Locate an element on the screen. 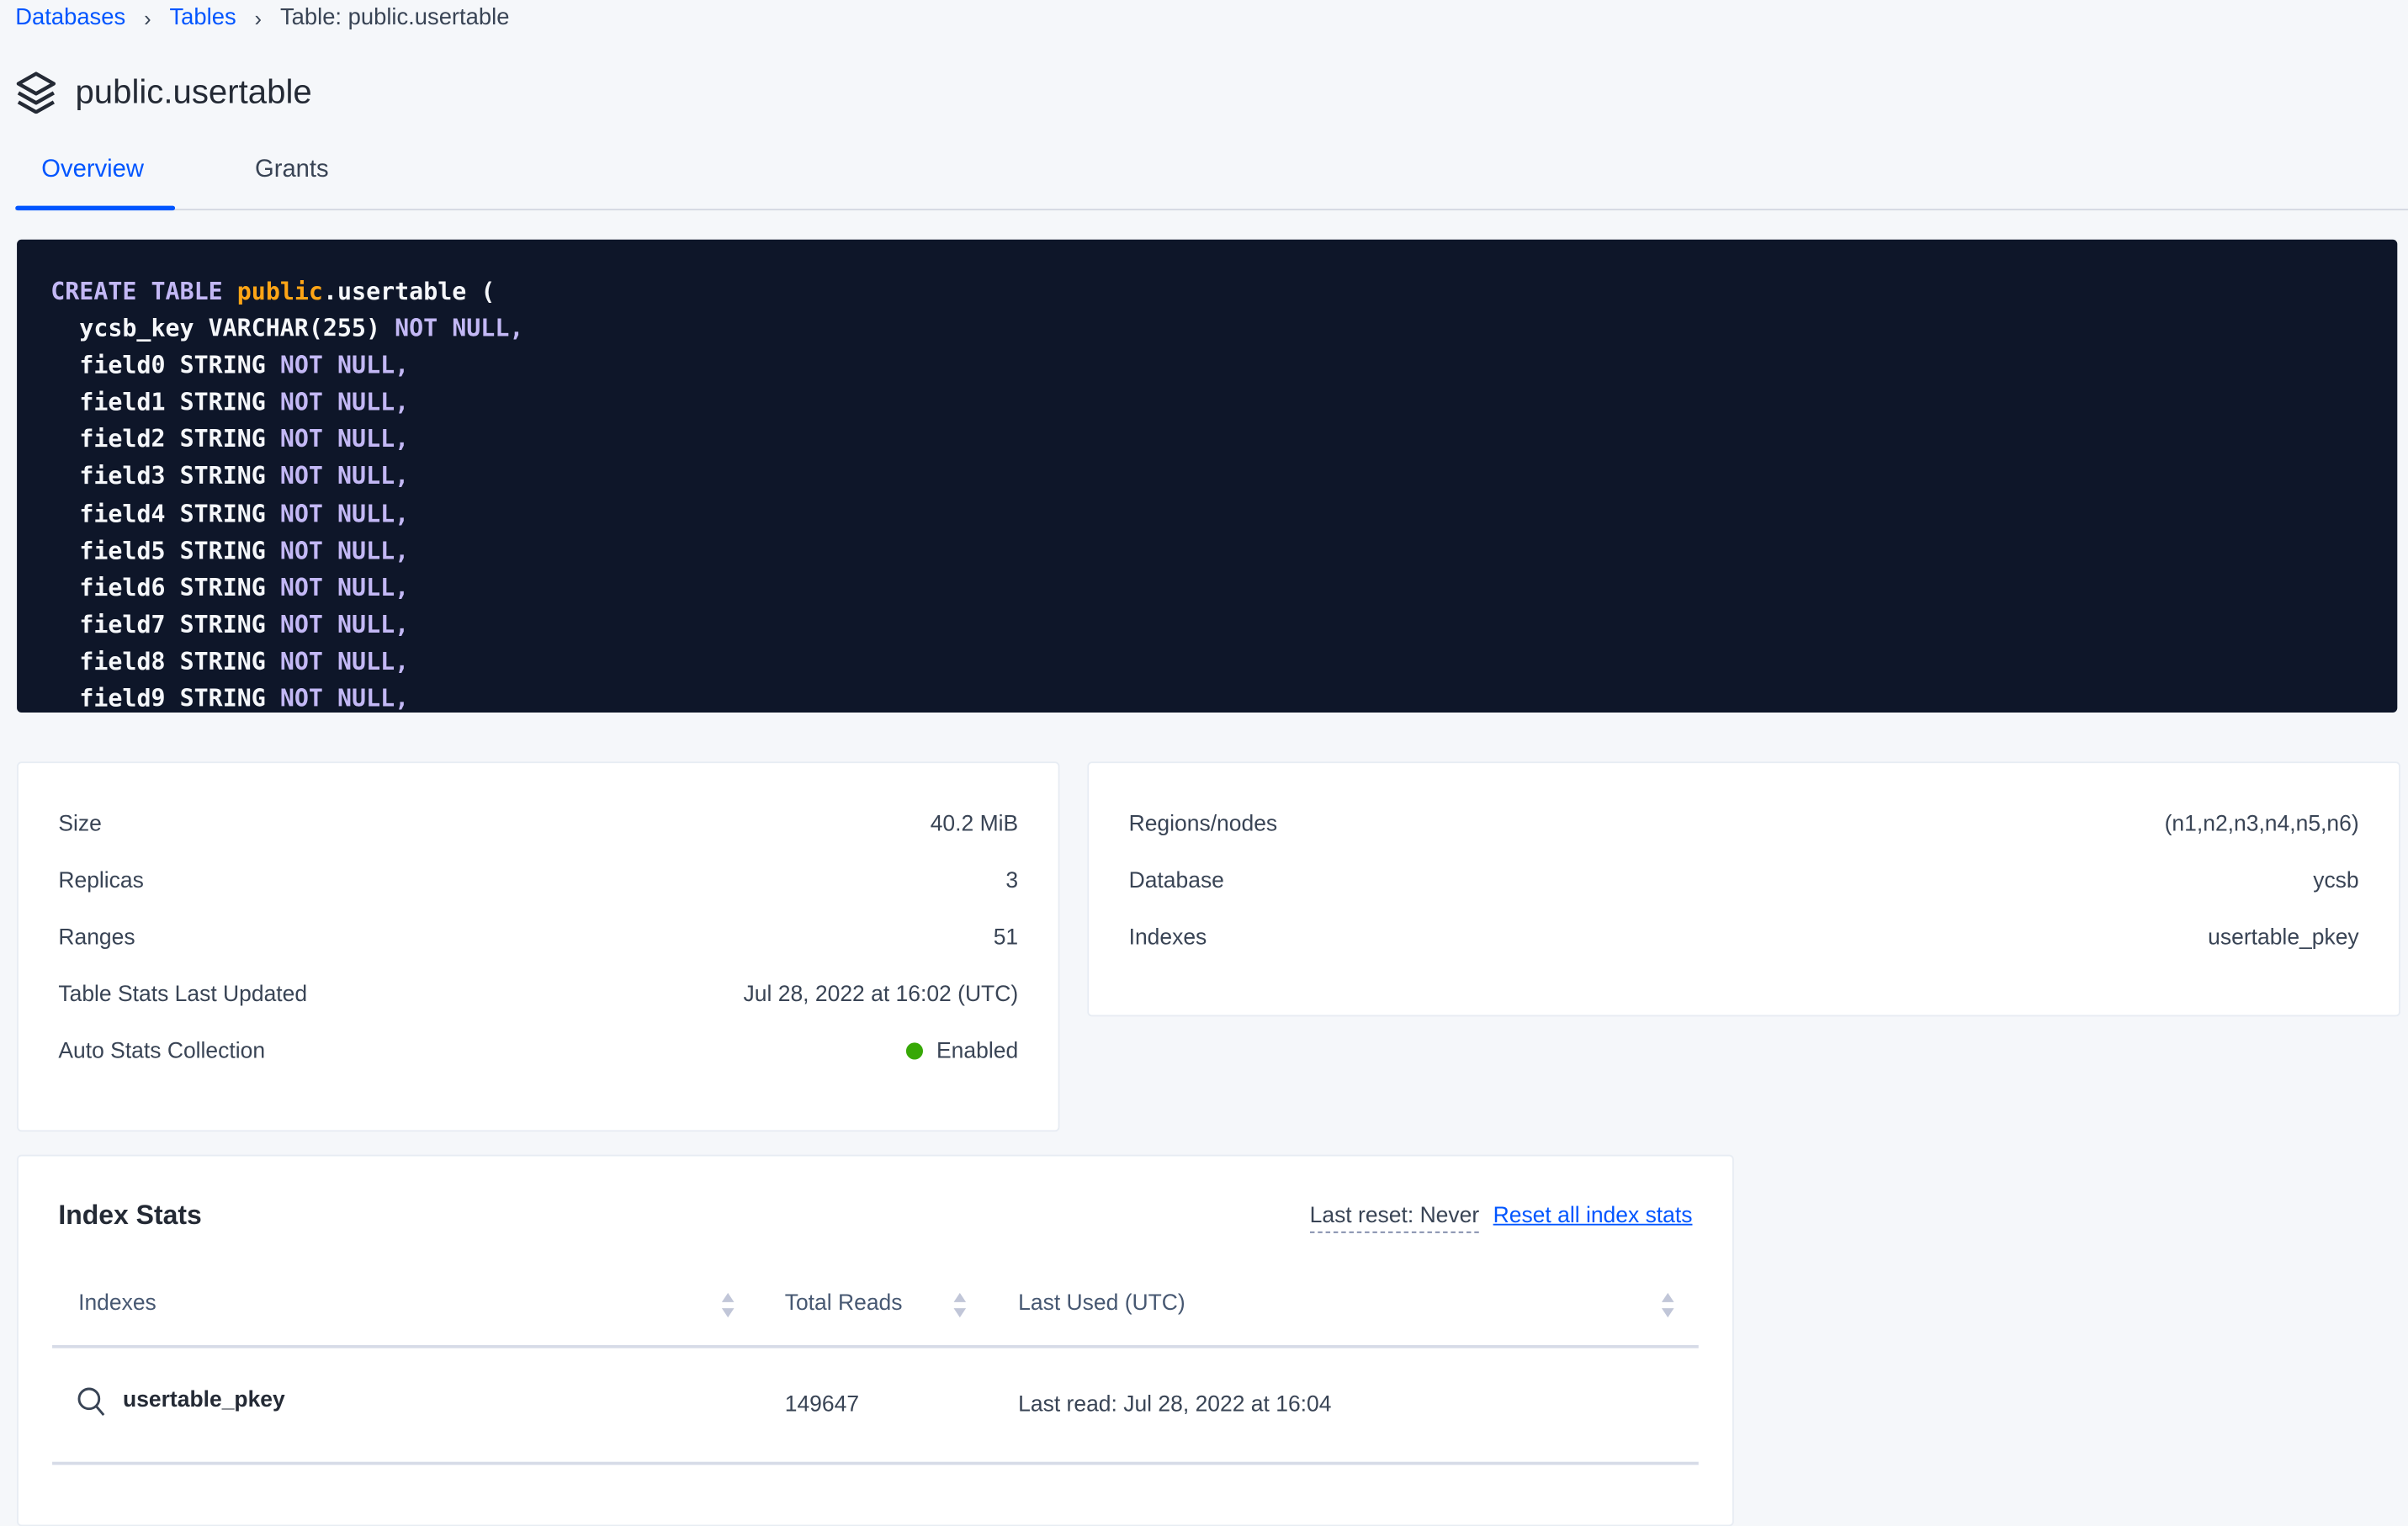 This screenshot has width=2408, height=1526. stat-row-size: Size 40.2 MiB is located at coordinates (538, 824).